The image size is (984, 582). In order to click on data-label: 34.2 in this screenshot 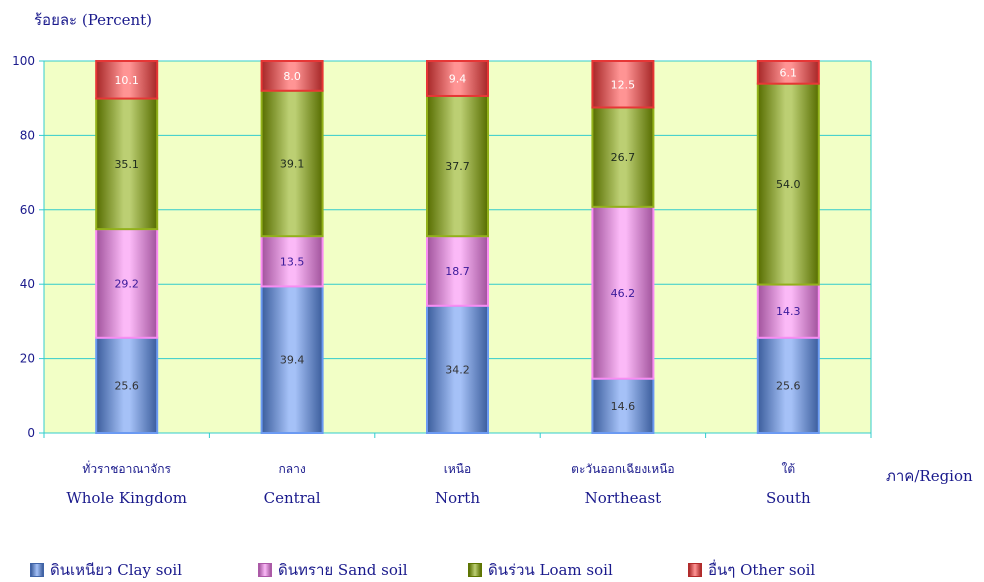, I will do `click(457, 369)`.